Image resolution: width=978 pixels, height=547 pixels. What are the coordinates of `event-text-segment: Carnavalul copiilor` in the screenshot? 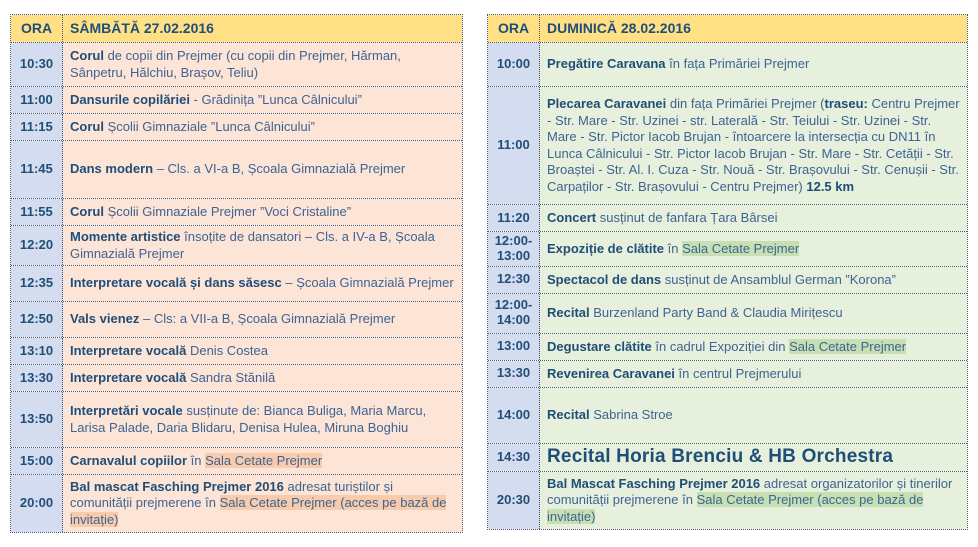 It's located at (129, 460).